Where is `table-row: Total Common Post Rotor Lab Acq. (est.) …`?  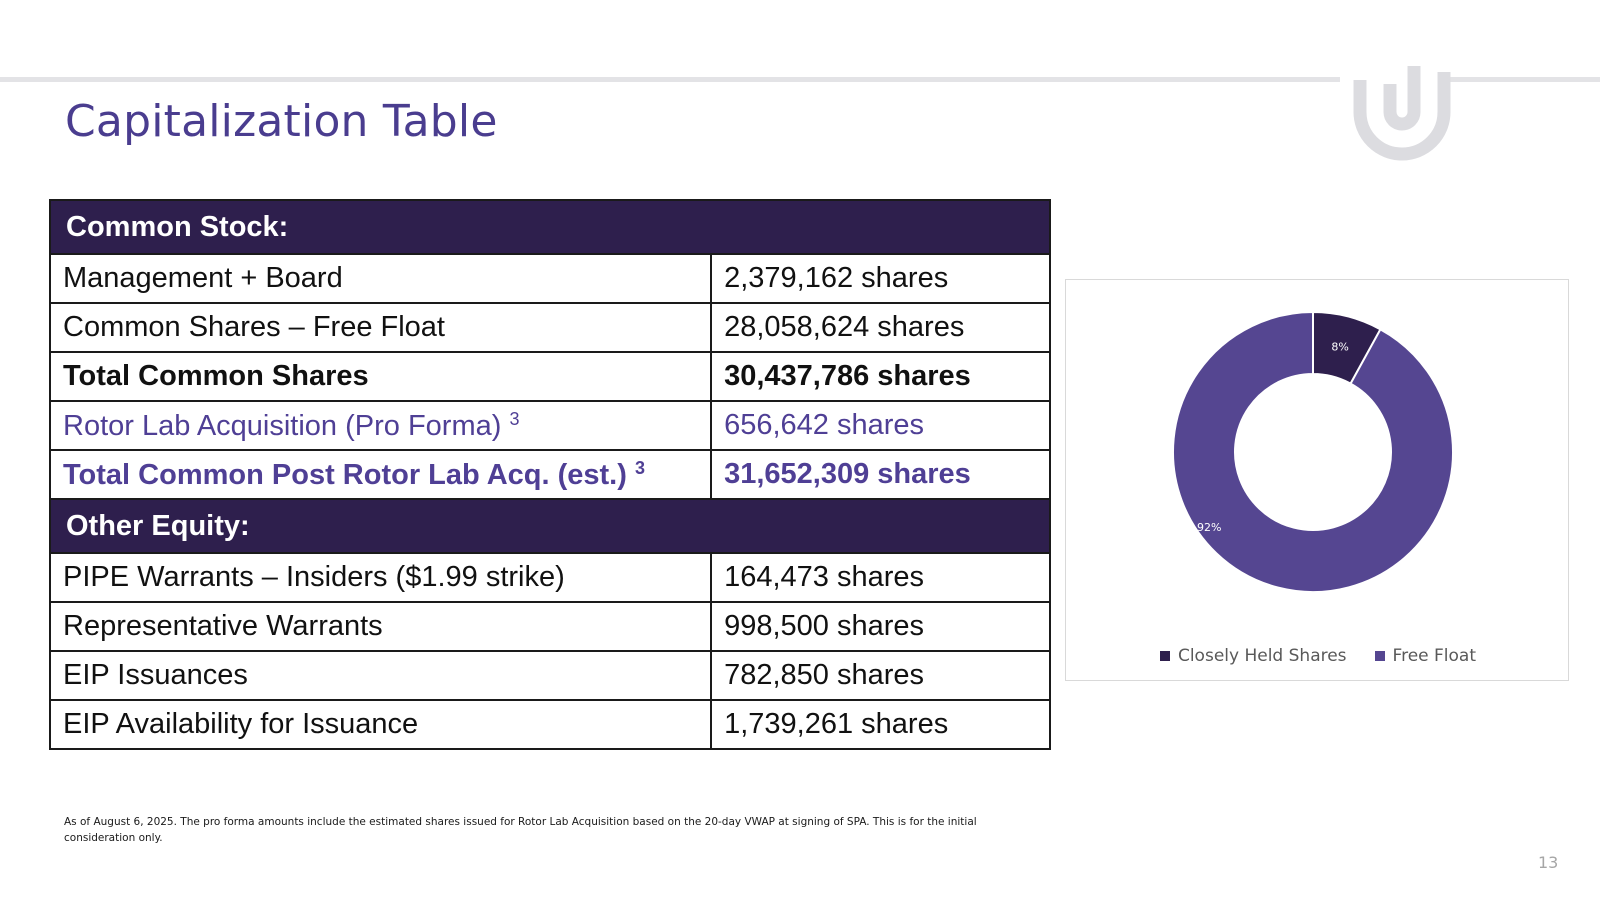 table-row: Total Common Post Rotor Lab Acq. (est.) … is located at coordinates (549, 474).